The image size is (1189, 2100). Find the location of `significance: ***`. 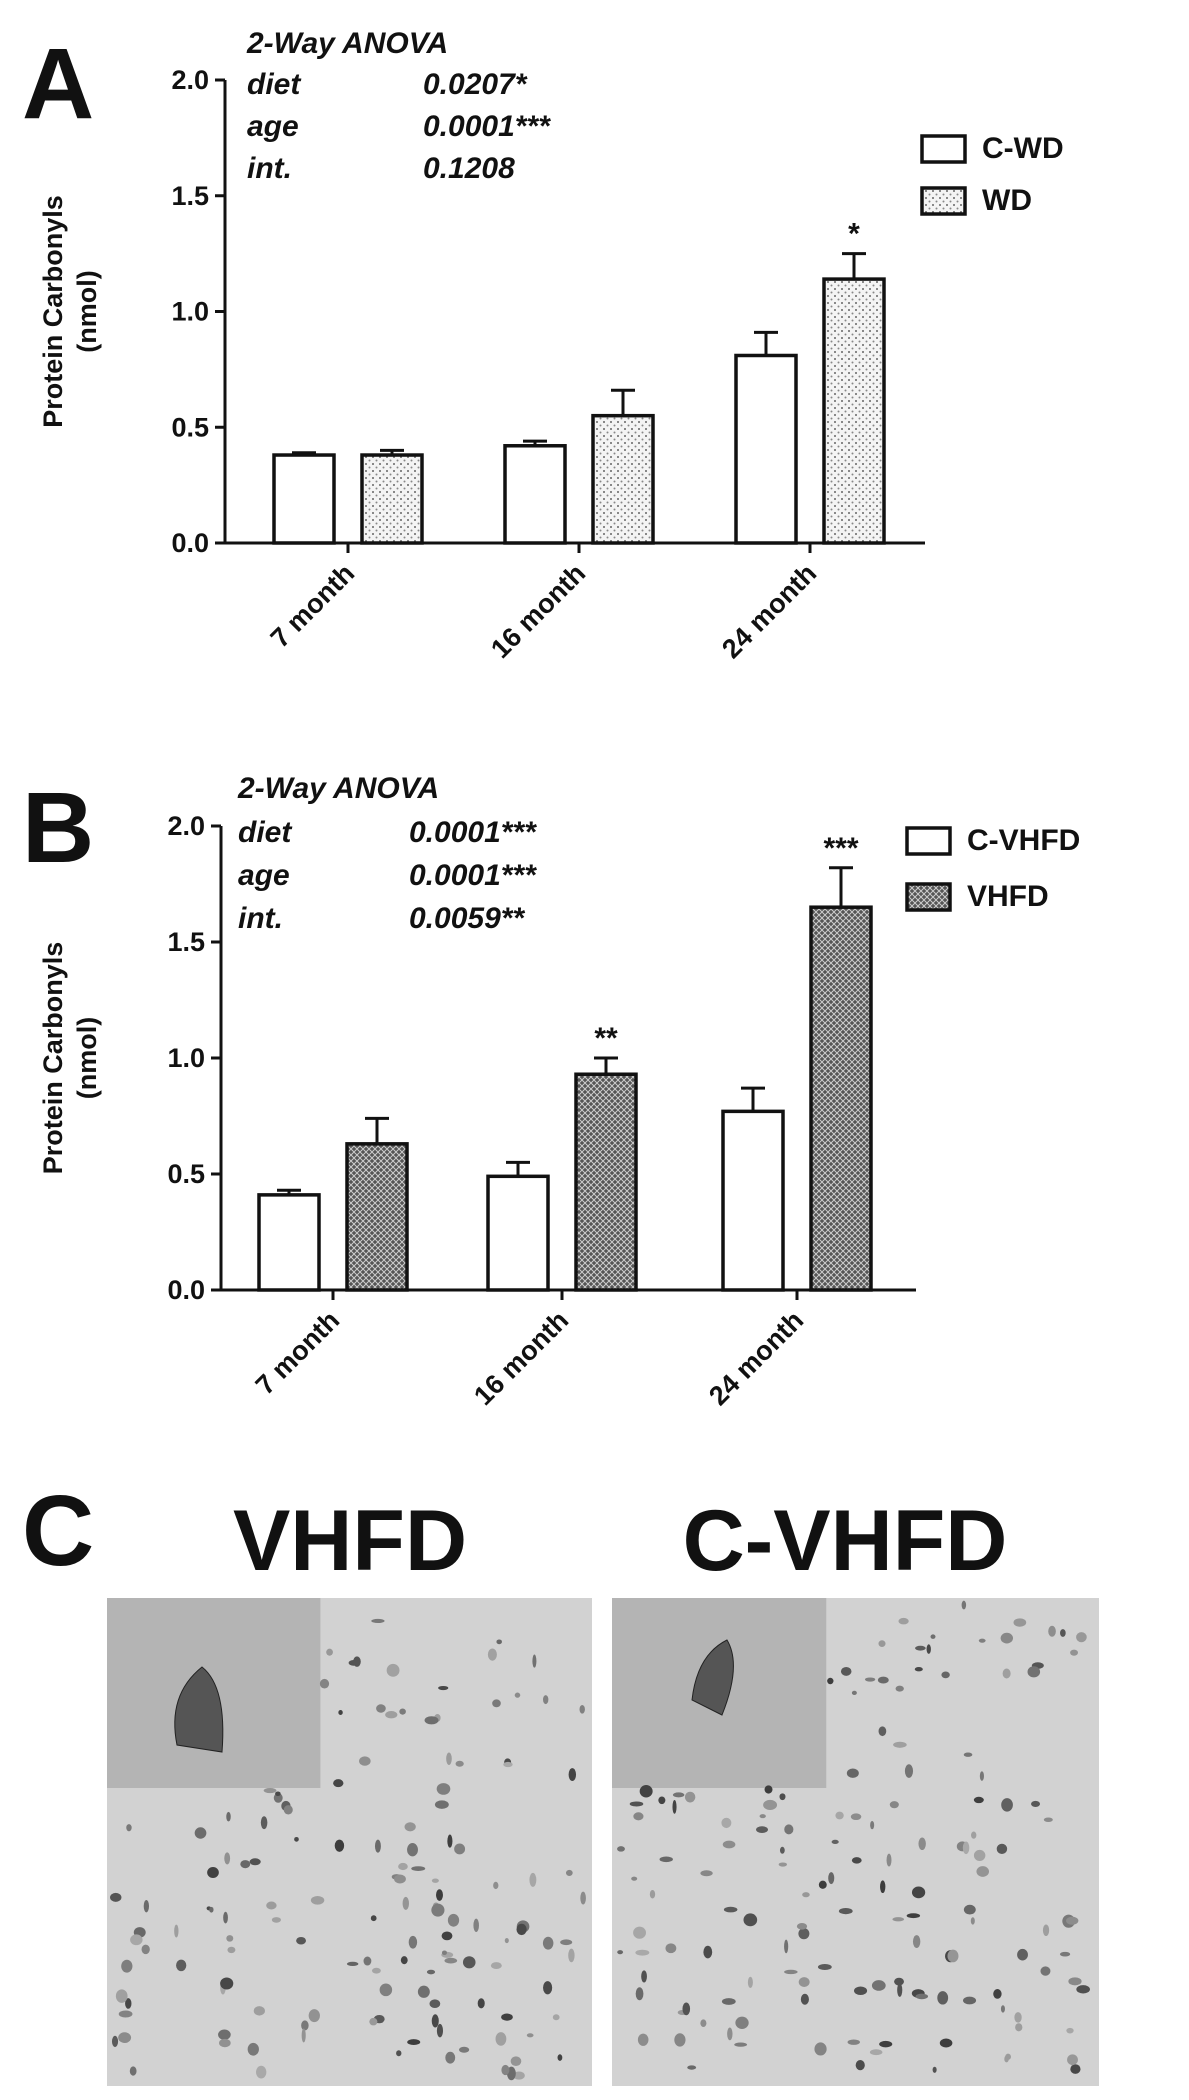

significance: *** is located at coordinates (840, 848).